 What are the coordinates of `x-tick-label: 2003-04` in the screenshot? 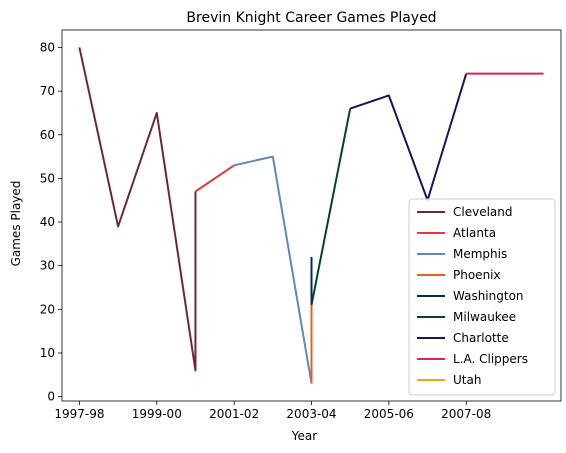 It's located at (311, 414).